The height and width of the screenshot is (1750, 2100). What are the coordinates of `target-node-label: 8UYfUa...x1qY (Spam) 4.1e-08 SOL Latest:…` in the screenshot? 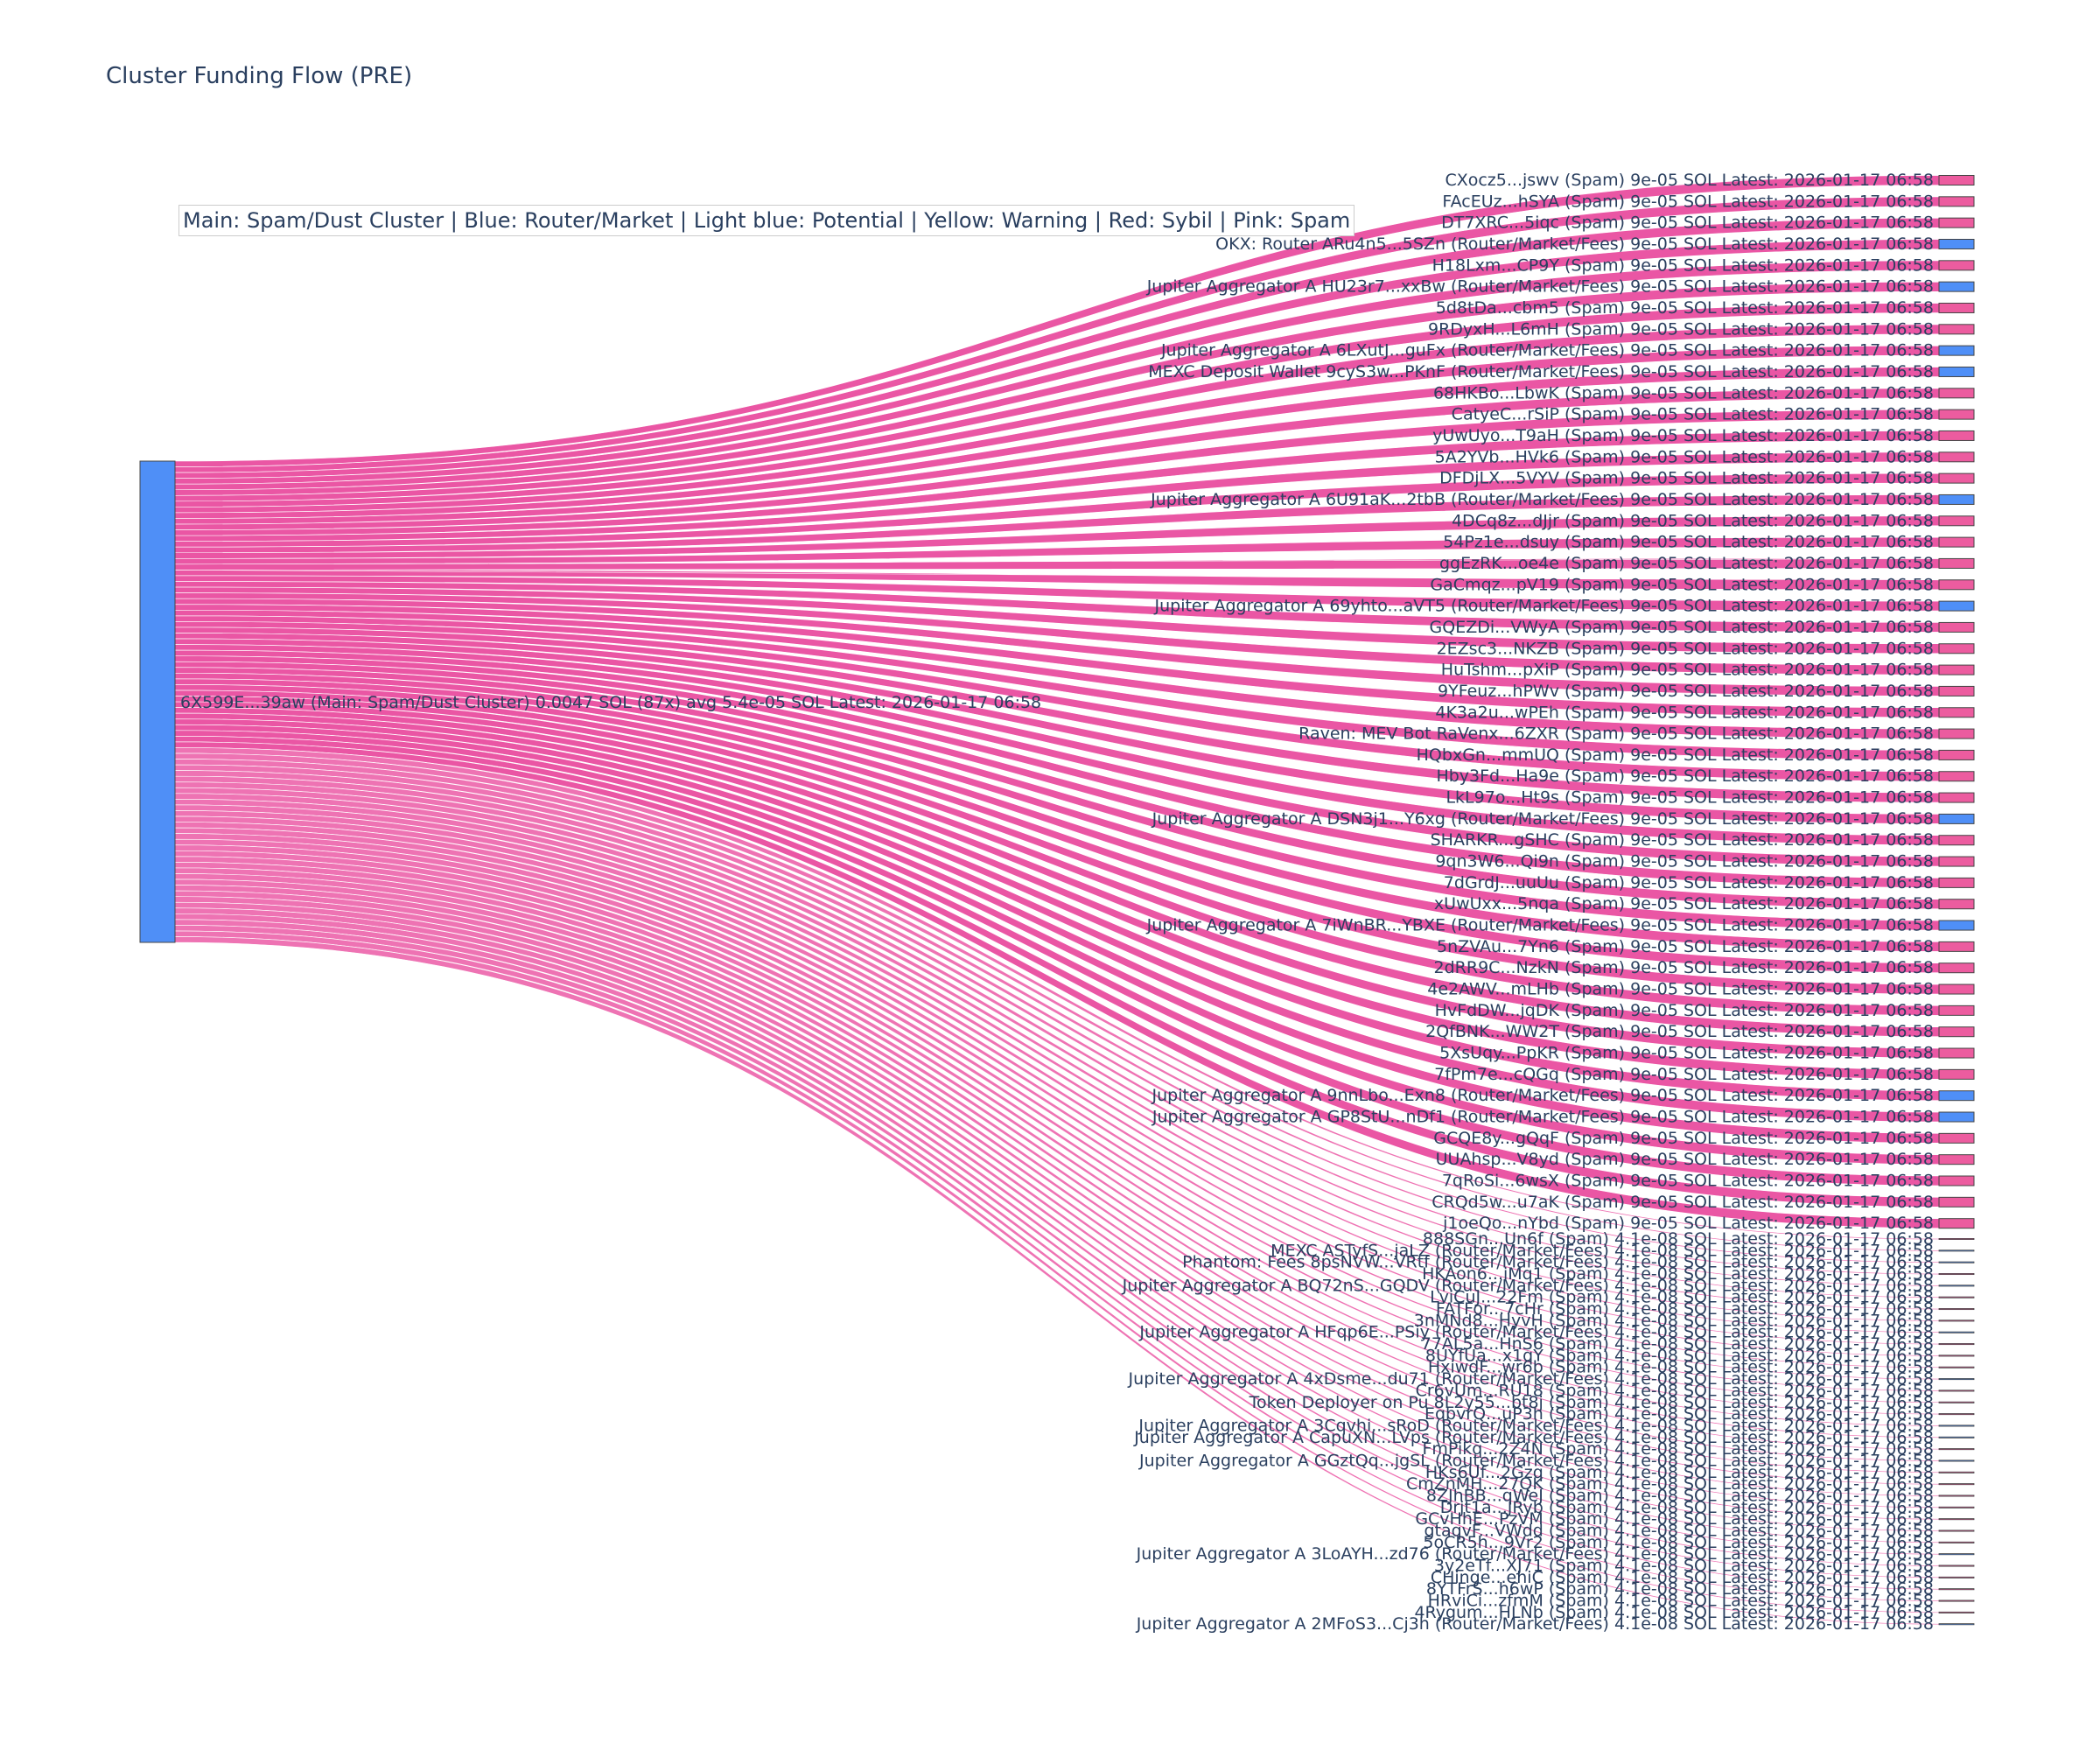 It's located at (1679, 1355).